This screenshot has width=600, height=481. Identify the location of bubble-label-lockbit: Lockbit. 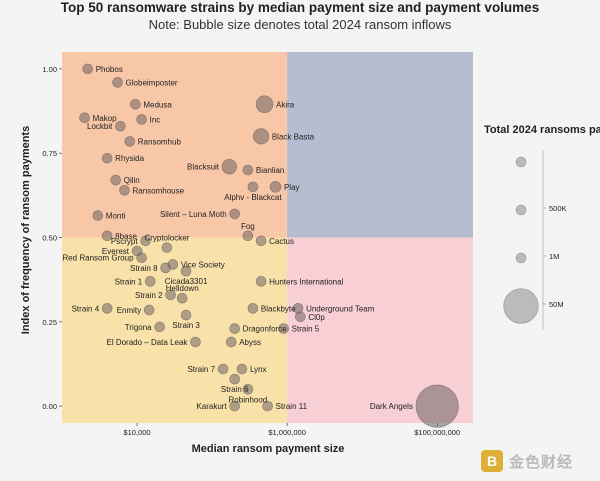
(100, 126).